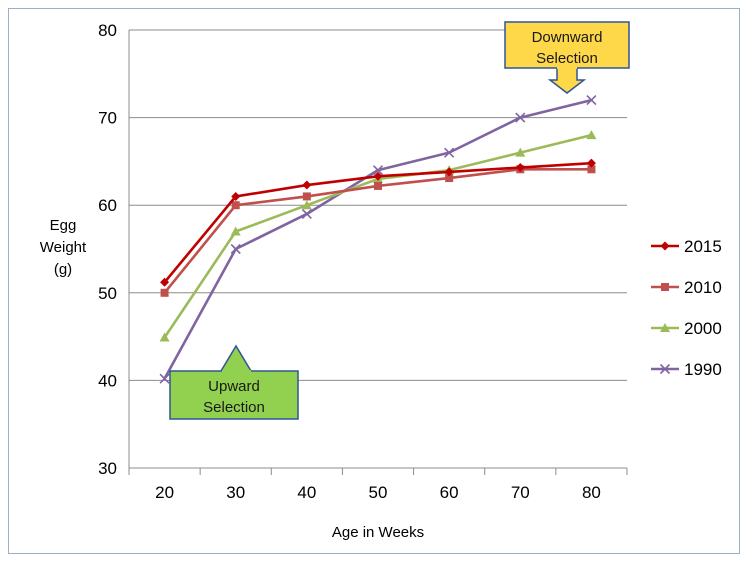 Image resolution: width=749 pixels, height=563 pixels. Describe the element at coordinates (63, 247) in the screenshot. I see `y-axis-title: Weight` at that location.